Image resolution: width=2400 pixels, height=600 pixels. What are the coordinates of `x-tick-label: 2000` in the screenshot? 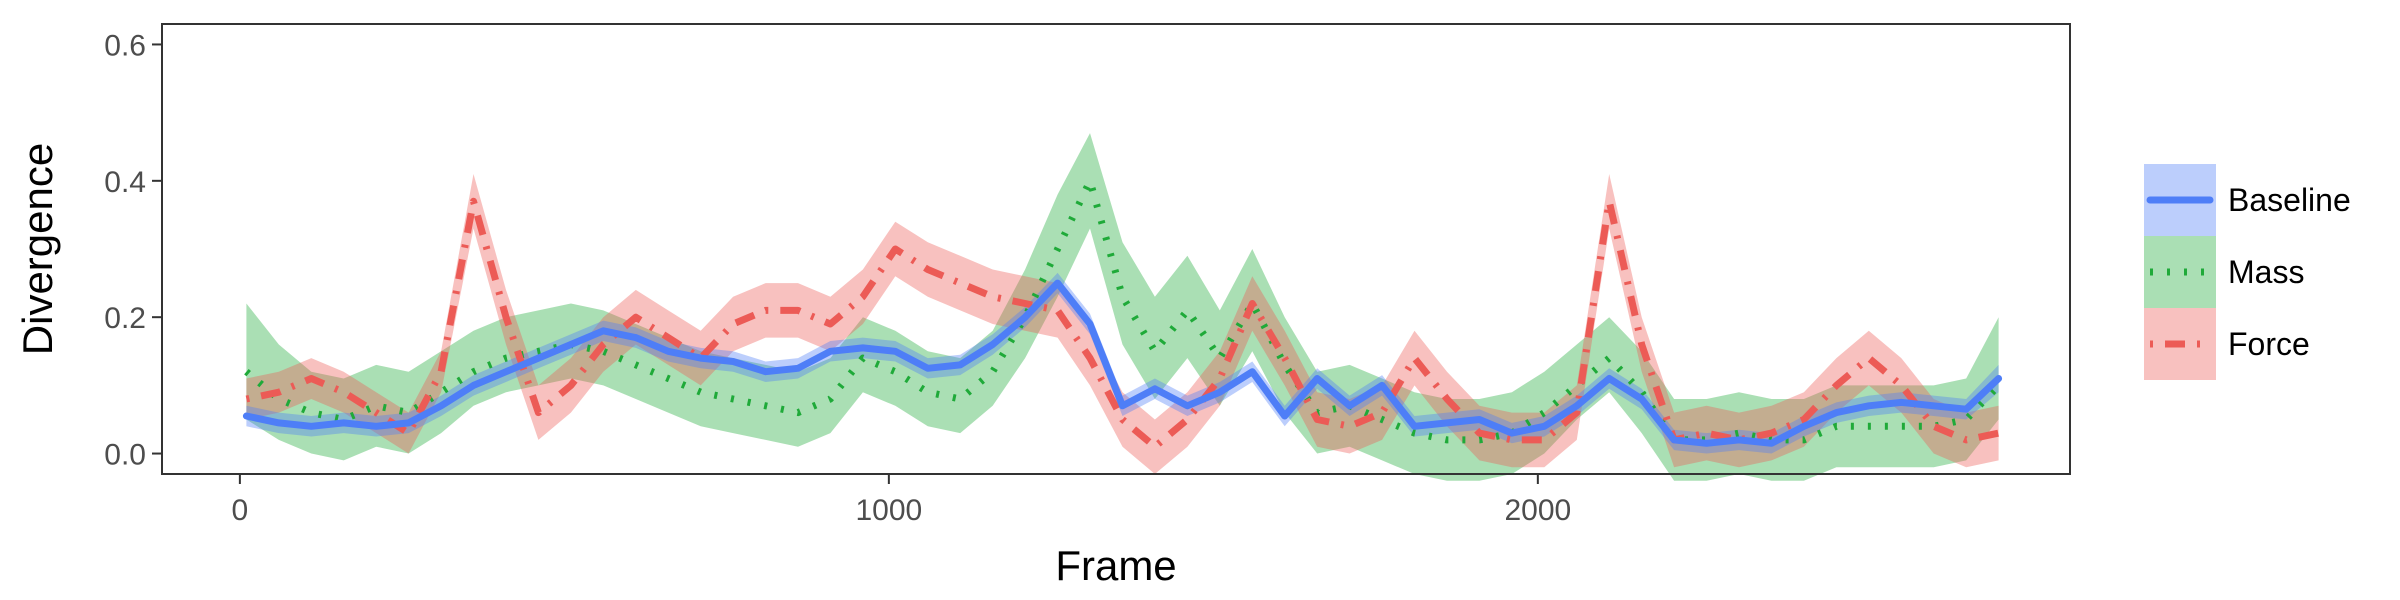 It's located at (1537, 510).